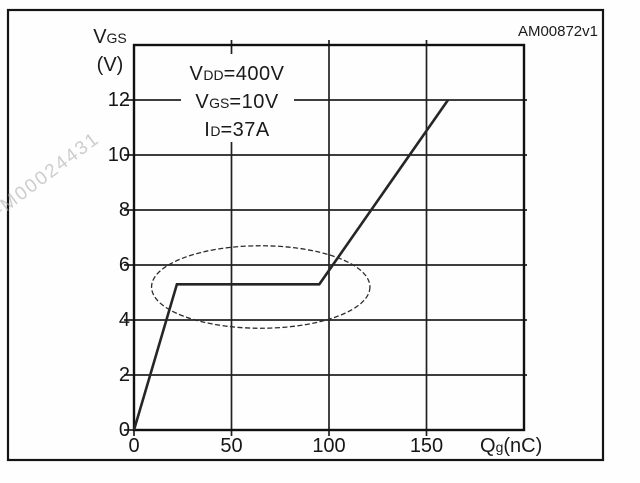 The height and width of the screenshot is (483, 640). Describe the element at coordinates (511, 446) in the screenshot. I see `x-axis-title: Qg(nC)` at that location.